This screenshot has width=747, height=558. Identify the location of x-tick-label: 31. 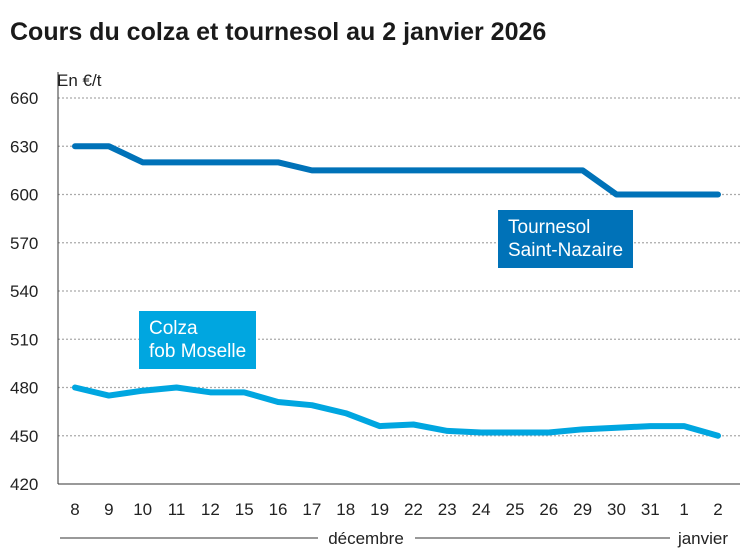
(650, 509).